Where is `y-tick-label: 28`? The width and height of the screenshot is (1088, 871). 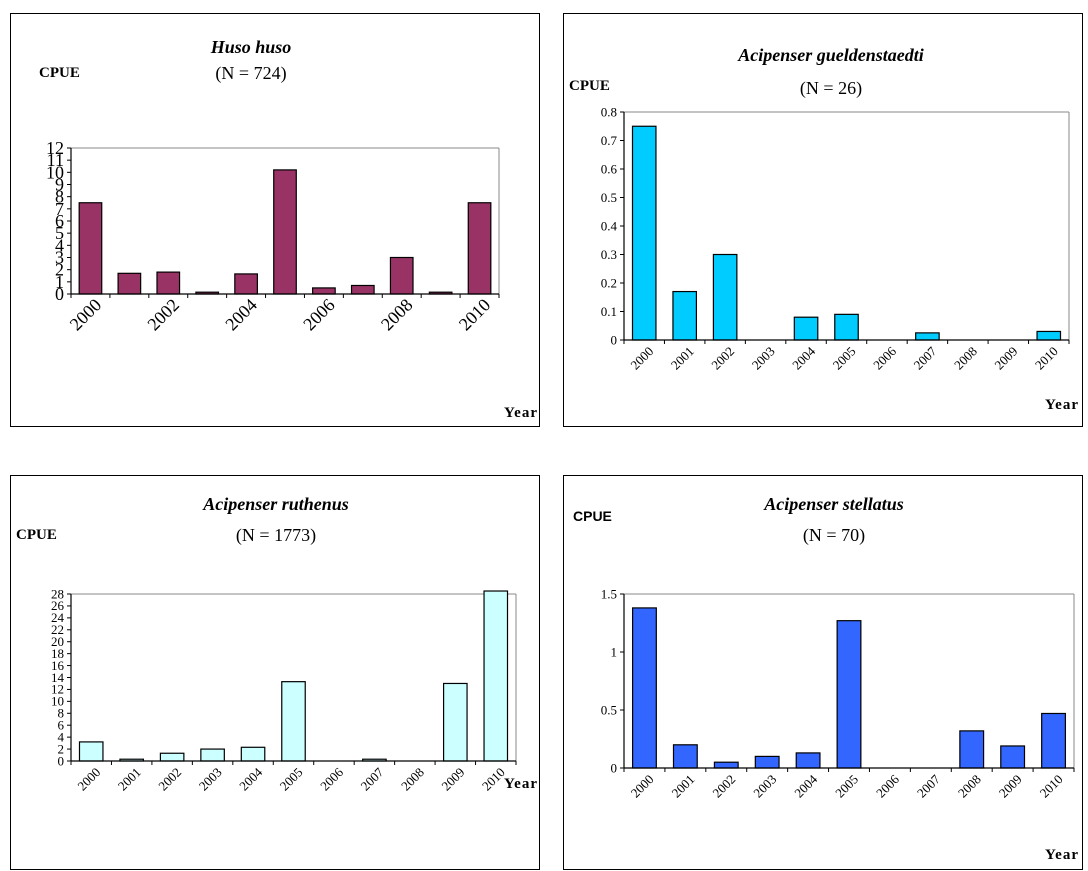
y-tick-label: 28 is located at coordinates (57, 593).